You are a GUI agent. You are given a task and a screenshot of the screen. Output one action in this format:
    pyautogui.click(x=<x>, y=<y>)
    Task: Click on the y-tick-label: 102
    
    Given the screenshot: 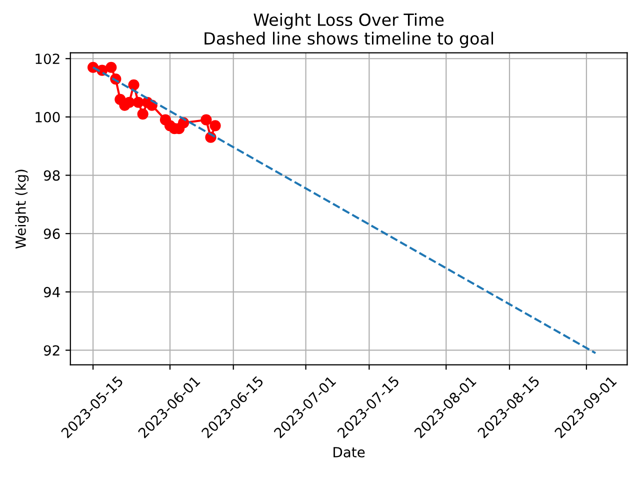 What is the action you would take?
    pyautogui.click(x=48, y=59)
    